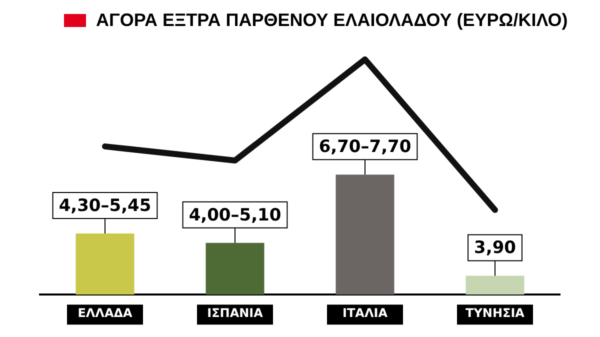  I want to click on x-tick-label: ΙΤΑΛΙΑ, so click(365, 313).